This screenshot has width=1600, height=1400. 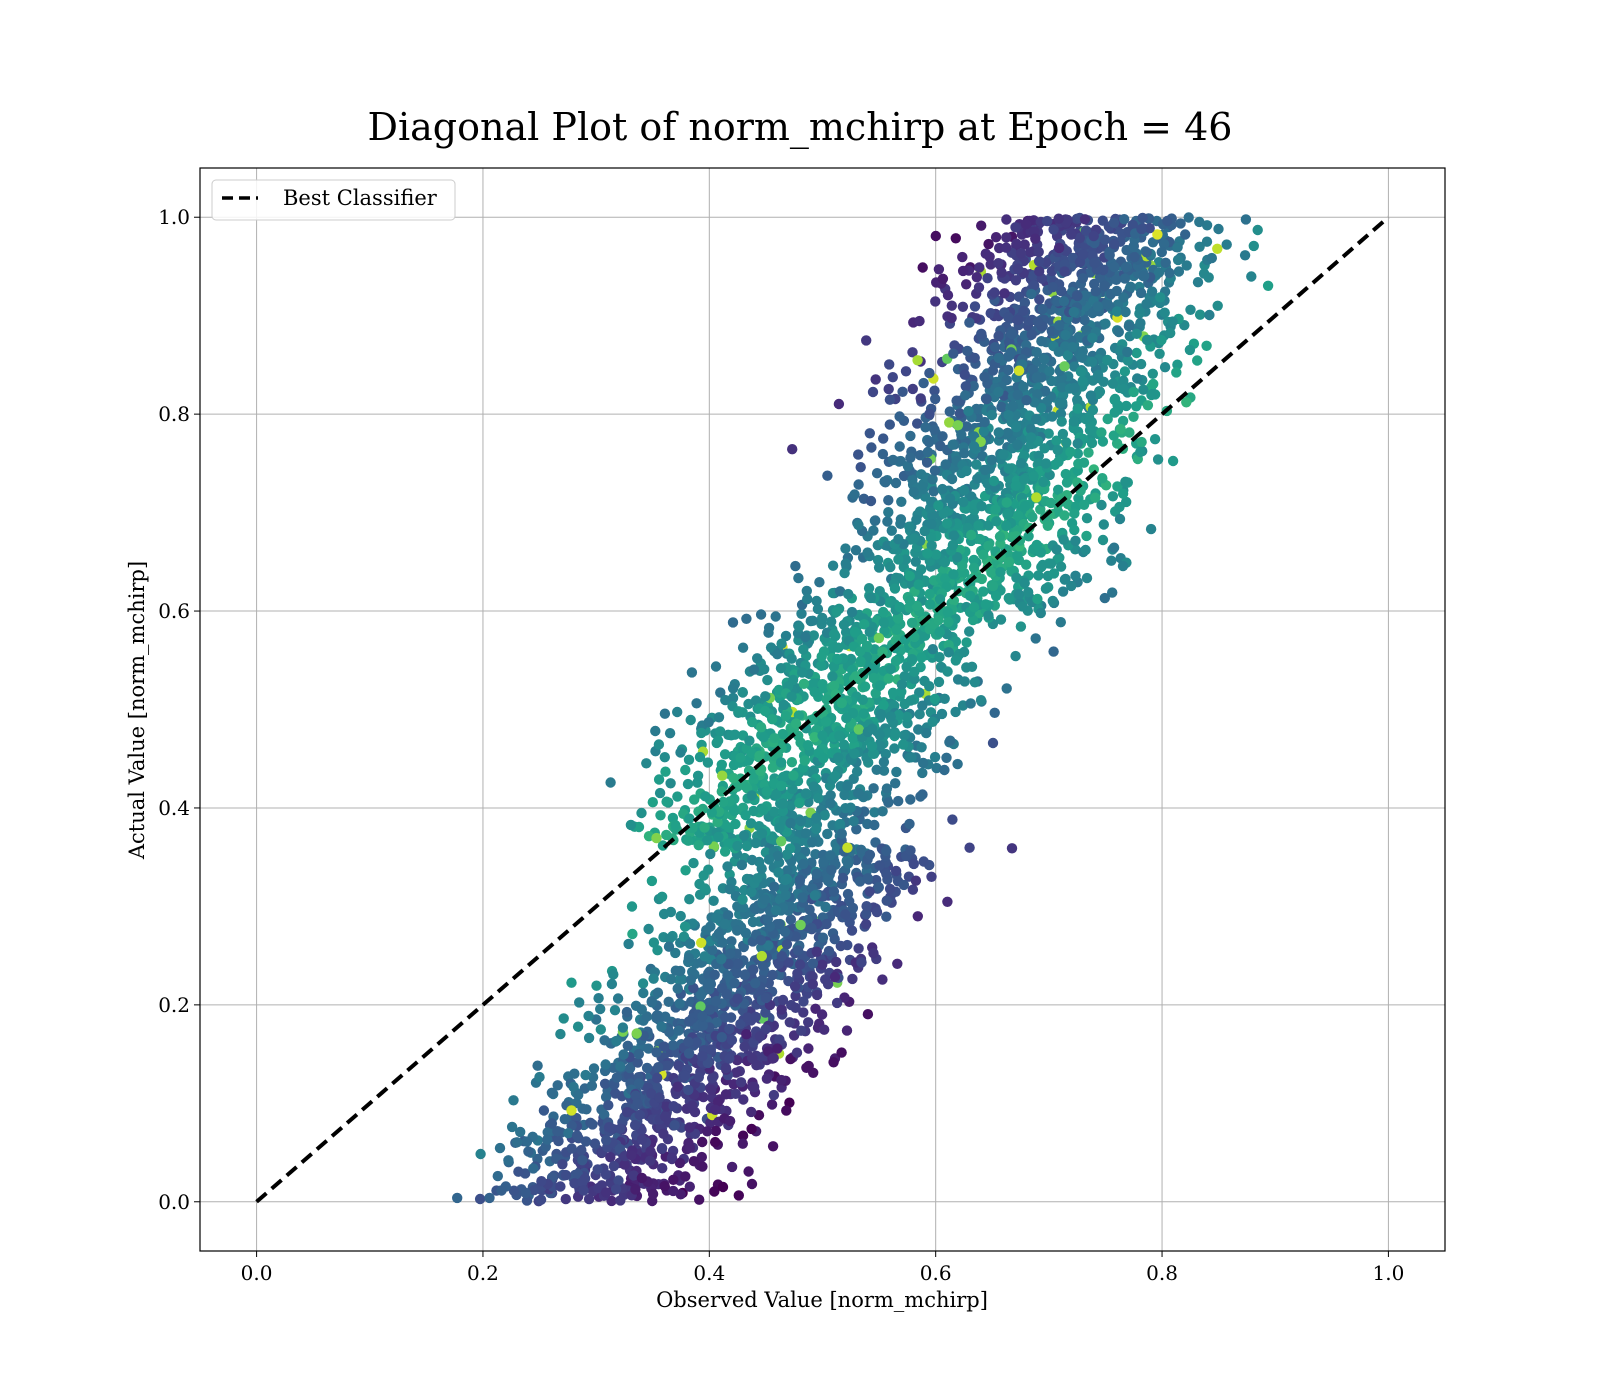 I want to click on y-tick-label: 1.0, so click(x=174, y=217).